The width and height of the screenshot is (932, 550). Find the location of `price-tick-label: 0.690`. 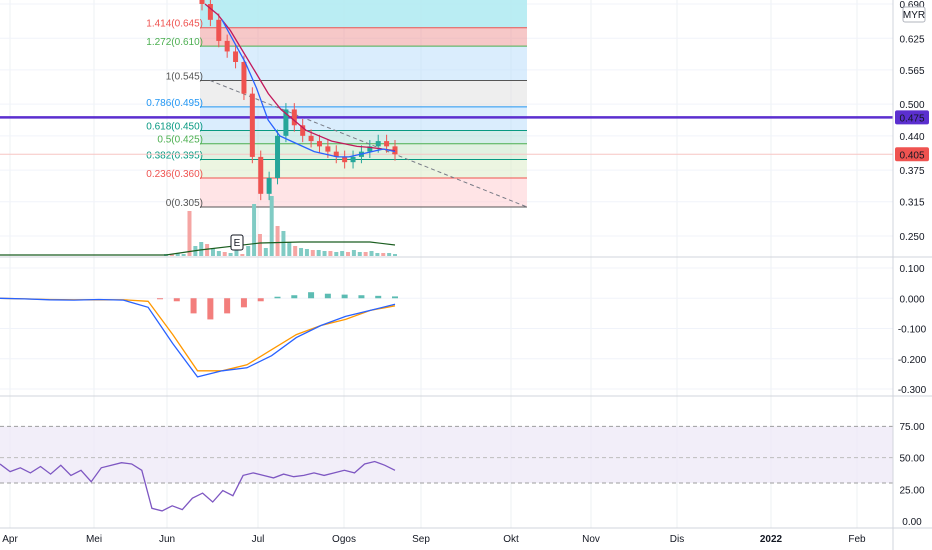

price-tick-label: 0.690 is located at coordinates (911, 5).